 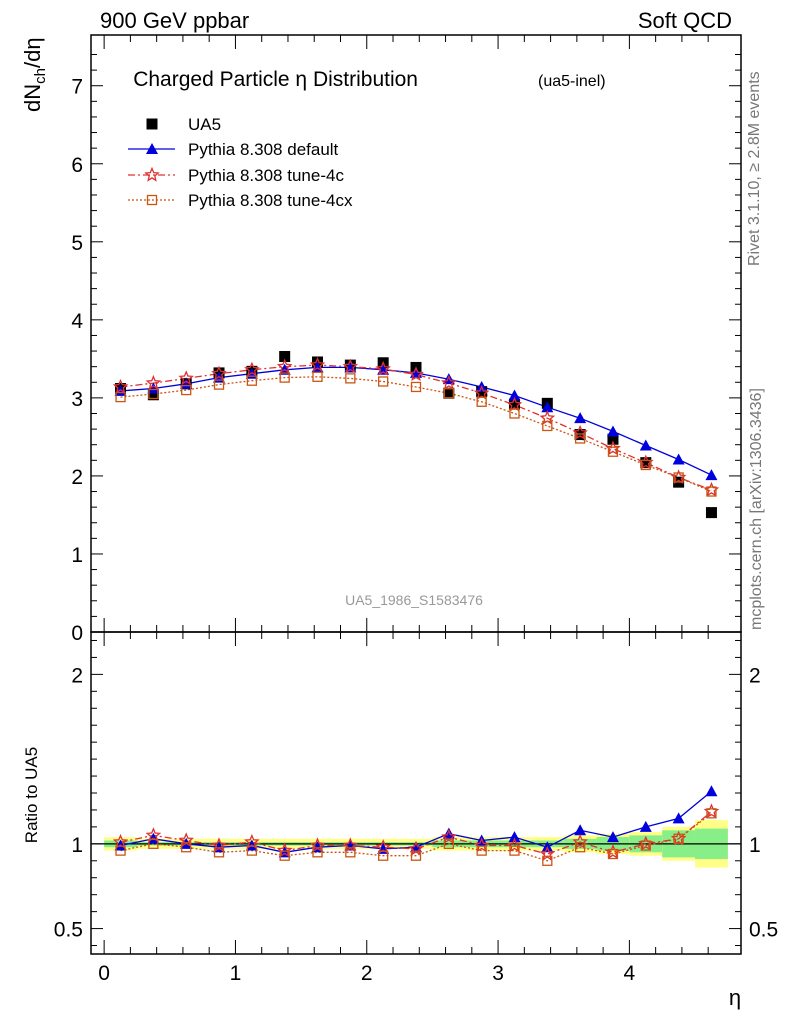 What do you see at coordinates (152, 148) in the screenshot?
I see `legend-marker-default` at bounding box center [152, 148].